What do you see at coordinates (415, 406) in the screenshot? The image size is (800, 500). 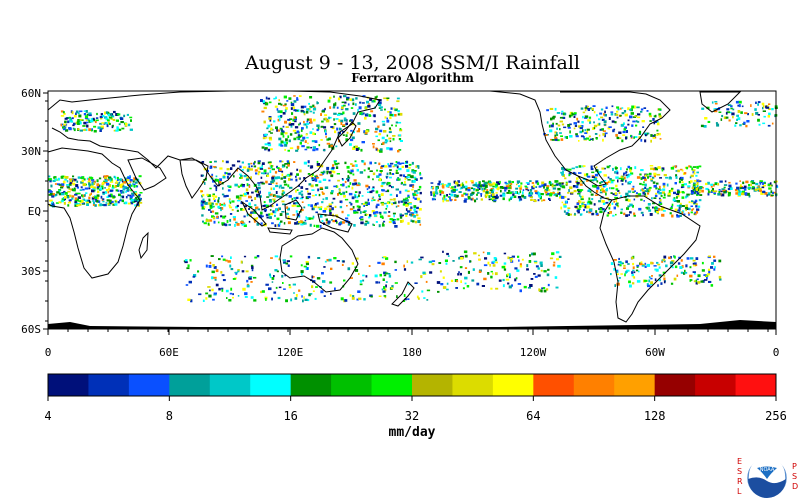 I see `colorbar: 4 8 16 32 64 128 256 mm/day` at bounding box center [415, 406].